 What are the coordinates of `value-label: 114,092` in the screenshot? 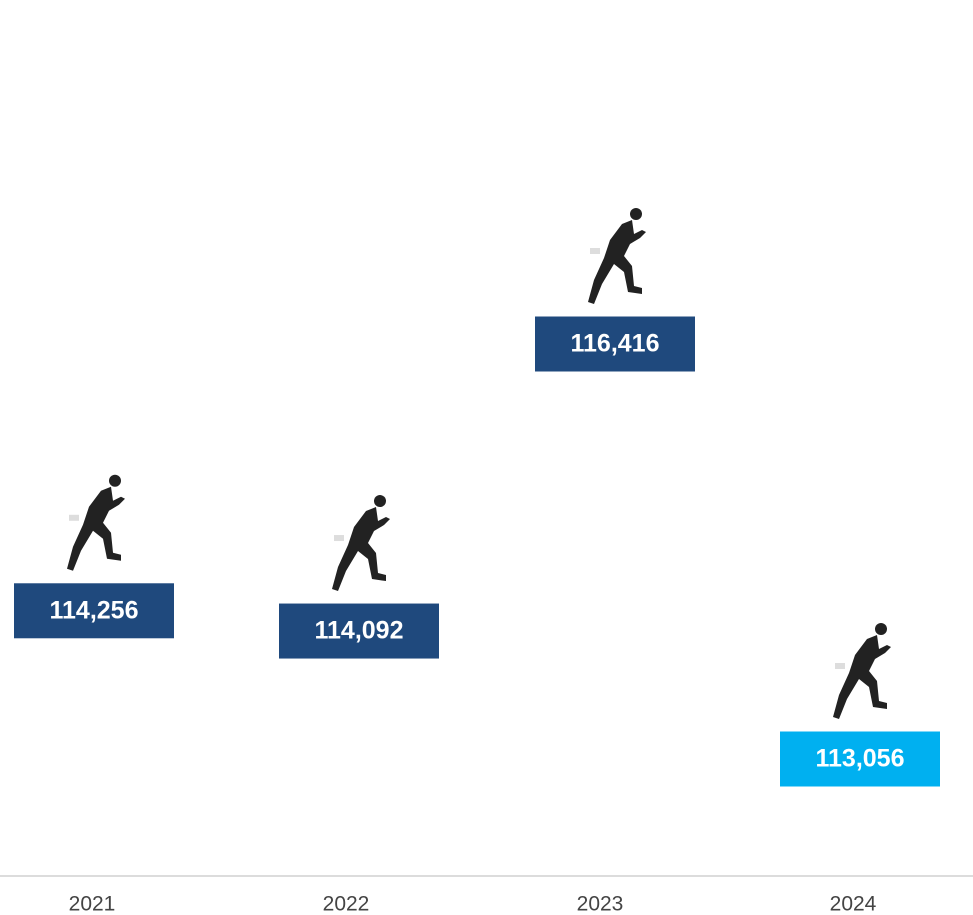 It's located at (359, 631).